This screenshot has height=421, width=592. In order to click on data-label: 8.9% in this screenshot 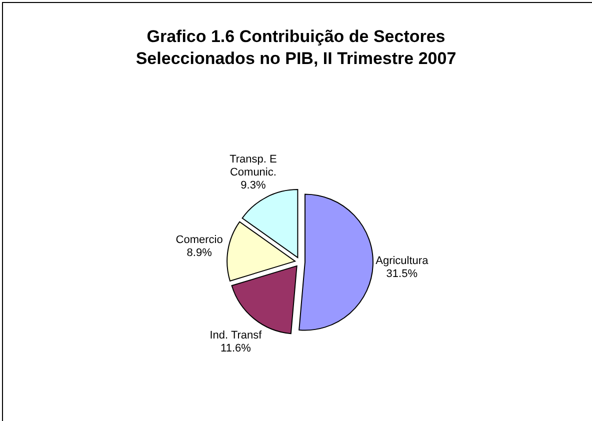, I will do `click(199, 253)`.